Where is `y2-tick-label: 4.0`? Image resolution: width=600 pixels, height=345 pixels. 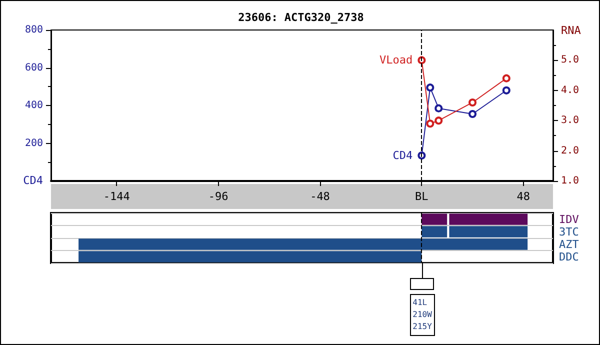 y2-tick-label: 4.0 is located at coordinates (570, 90).